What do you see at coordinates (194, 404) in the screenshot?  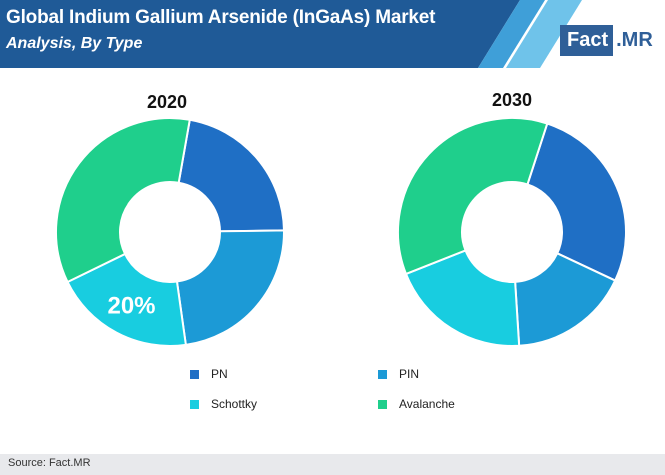 I see `legend-swatch-schottky` at bounding box center [194, 404].